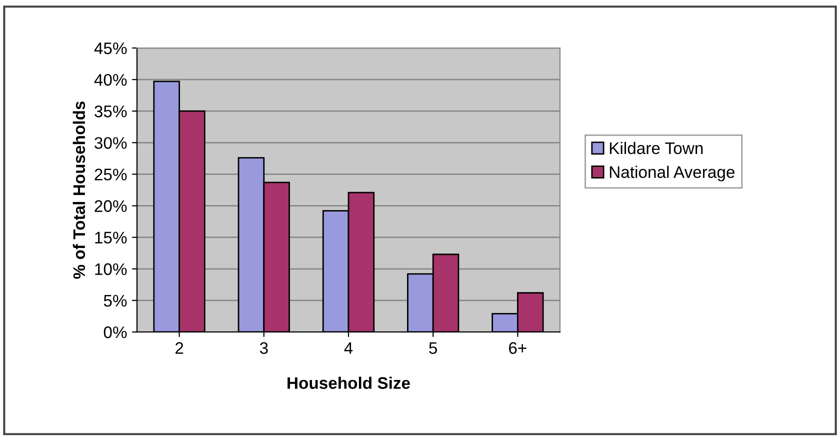 This screenshot has width=840, height=443. Describe the element at coordinates (110, 206) in the screenshot. I see `y-tick-label: 20%` at that location.